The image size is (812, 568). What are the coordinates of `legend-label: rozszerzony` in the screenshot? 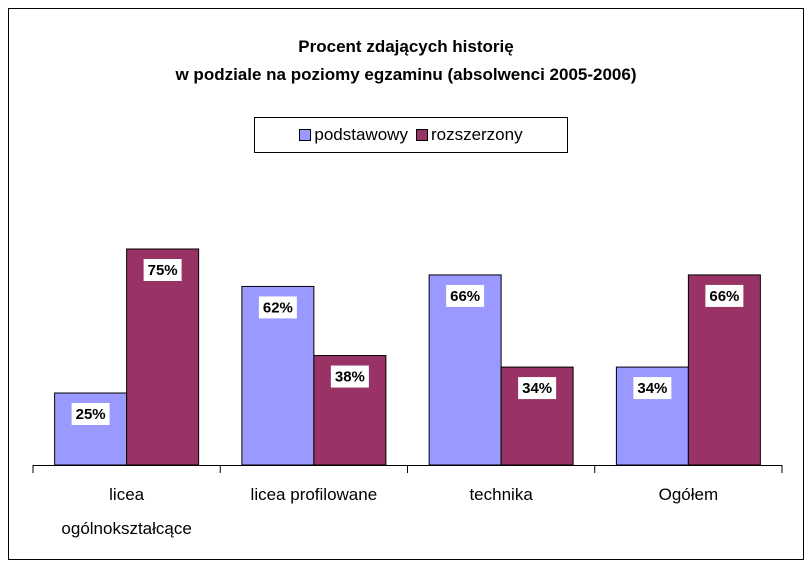 It's located at (476, 134).